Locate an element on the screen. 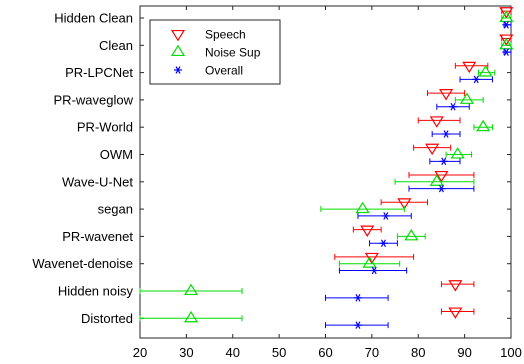 The width and height of the screenshot is (524, 364). y-tick-label: segan is located at coordinates (115, 209).